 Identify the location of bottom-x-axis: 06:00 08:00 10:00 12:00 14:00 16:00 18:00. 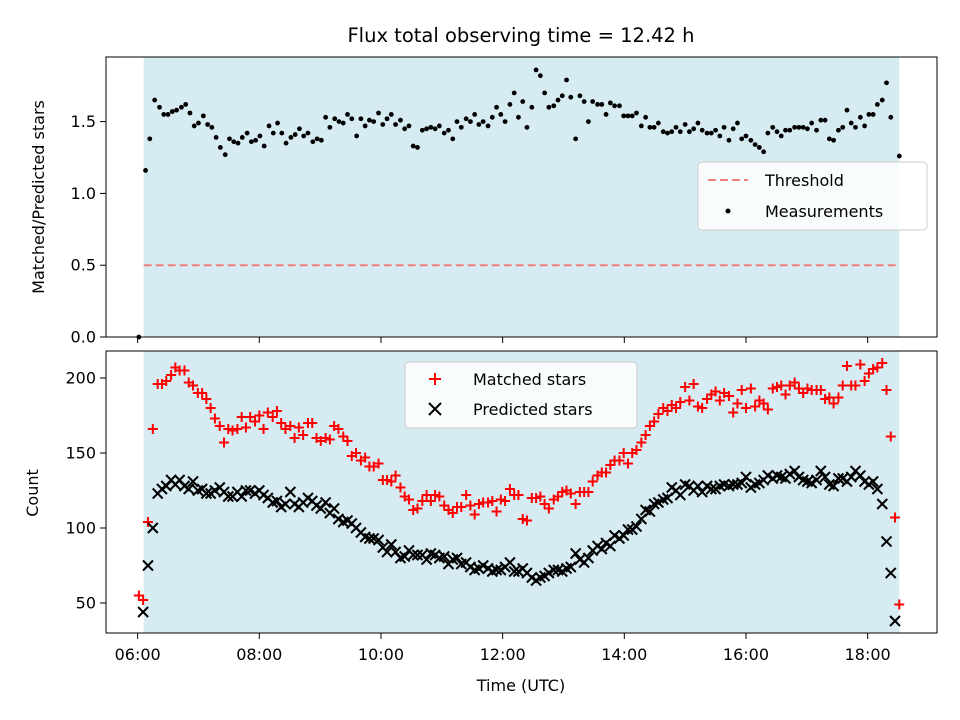
(503, 648).